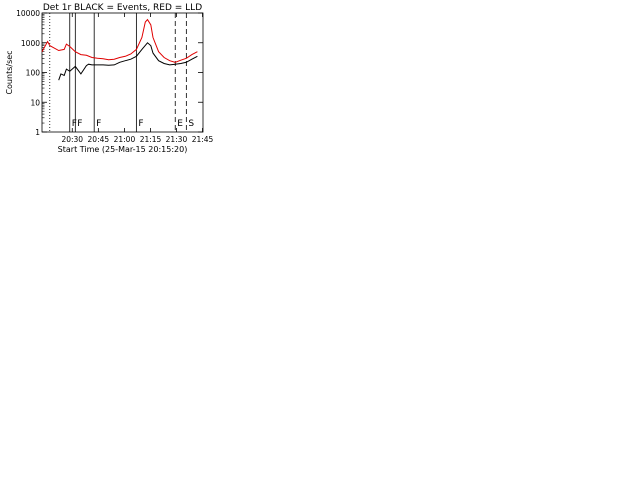 The width and height of the screenshot is (640, 480). Describe the element at coordinates (123, 149) in the screenshot. I see `x-axis-label-0: Start Time (25-Mar-15 20:15:20)` at that location.